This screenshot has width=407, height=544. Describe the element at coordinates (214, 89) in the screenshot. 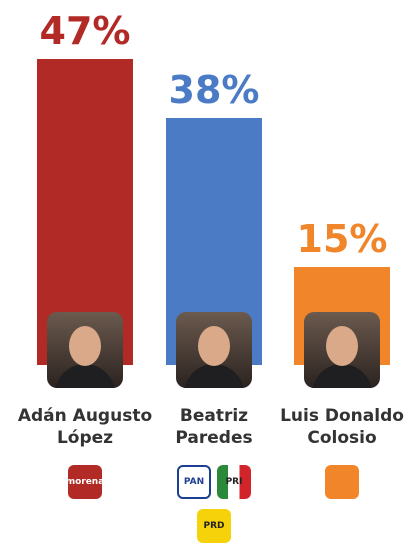

I see `value-label: 38%` at that location.